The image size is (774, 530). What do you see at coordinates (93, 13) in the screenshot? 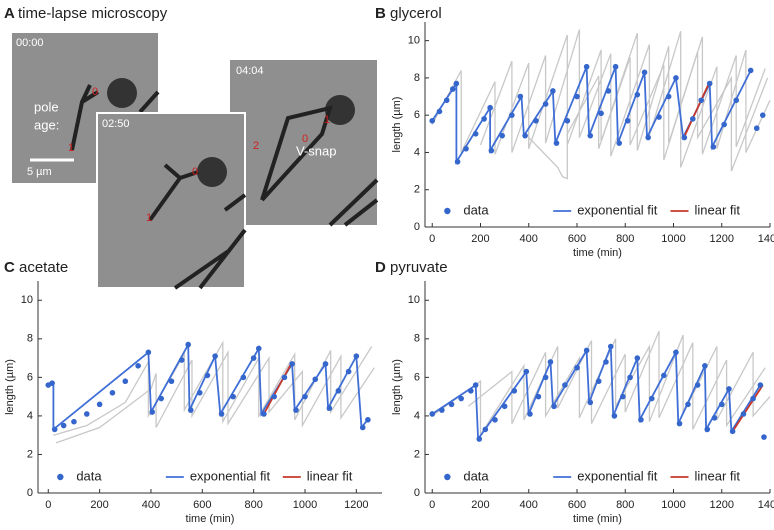
I see `panel-title: time-lapse microscopy` at bounding box center [93, 13].